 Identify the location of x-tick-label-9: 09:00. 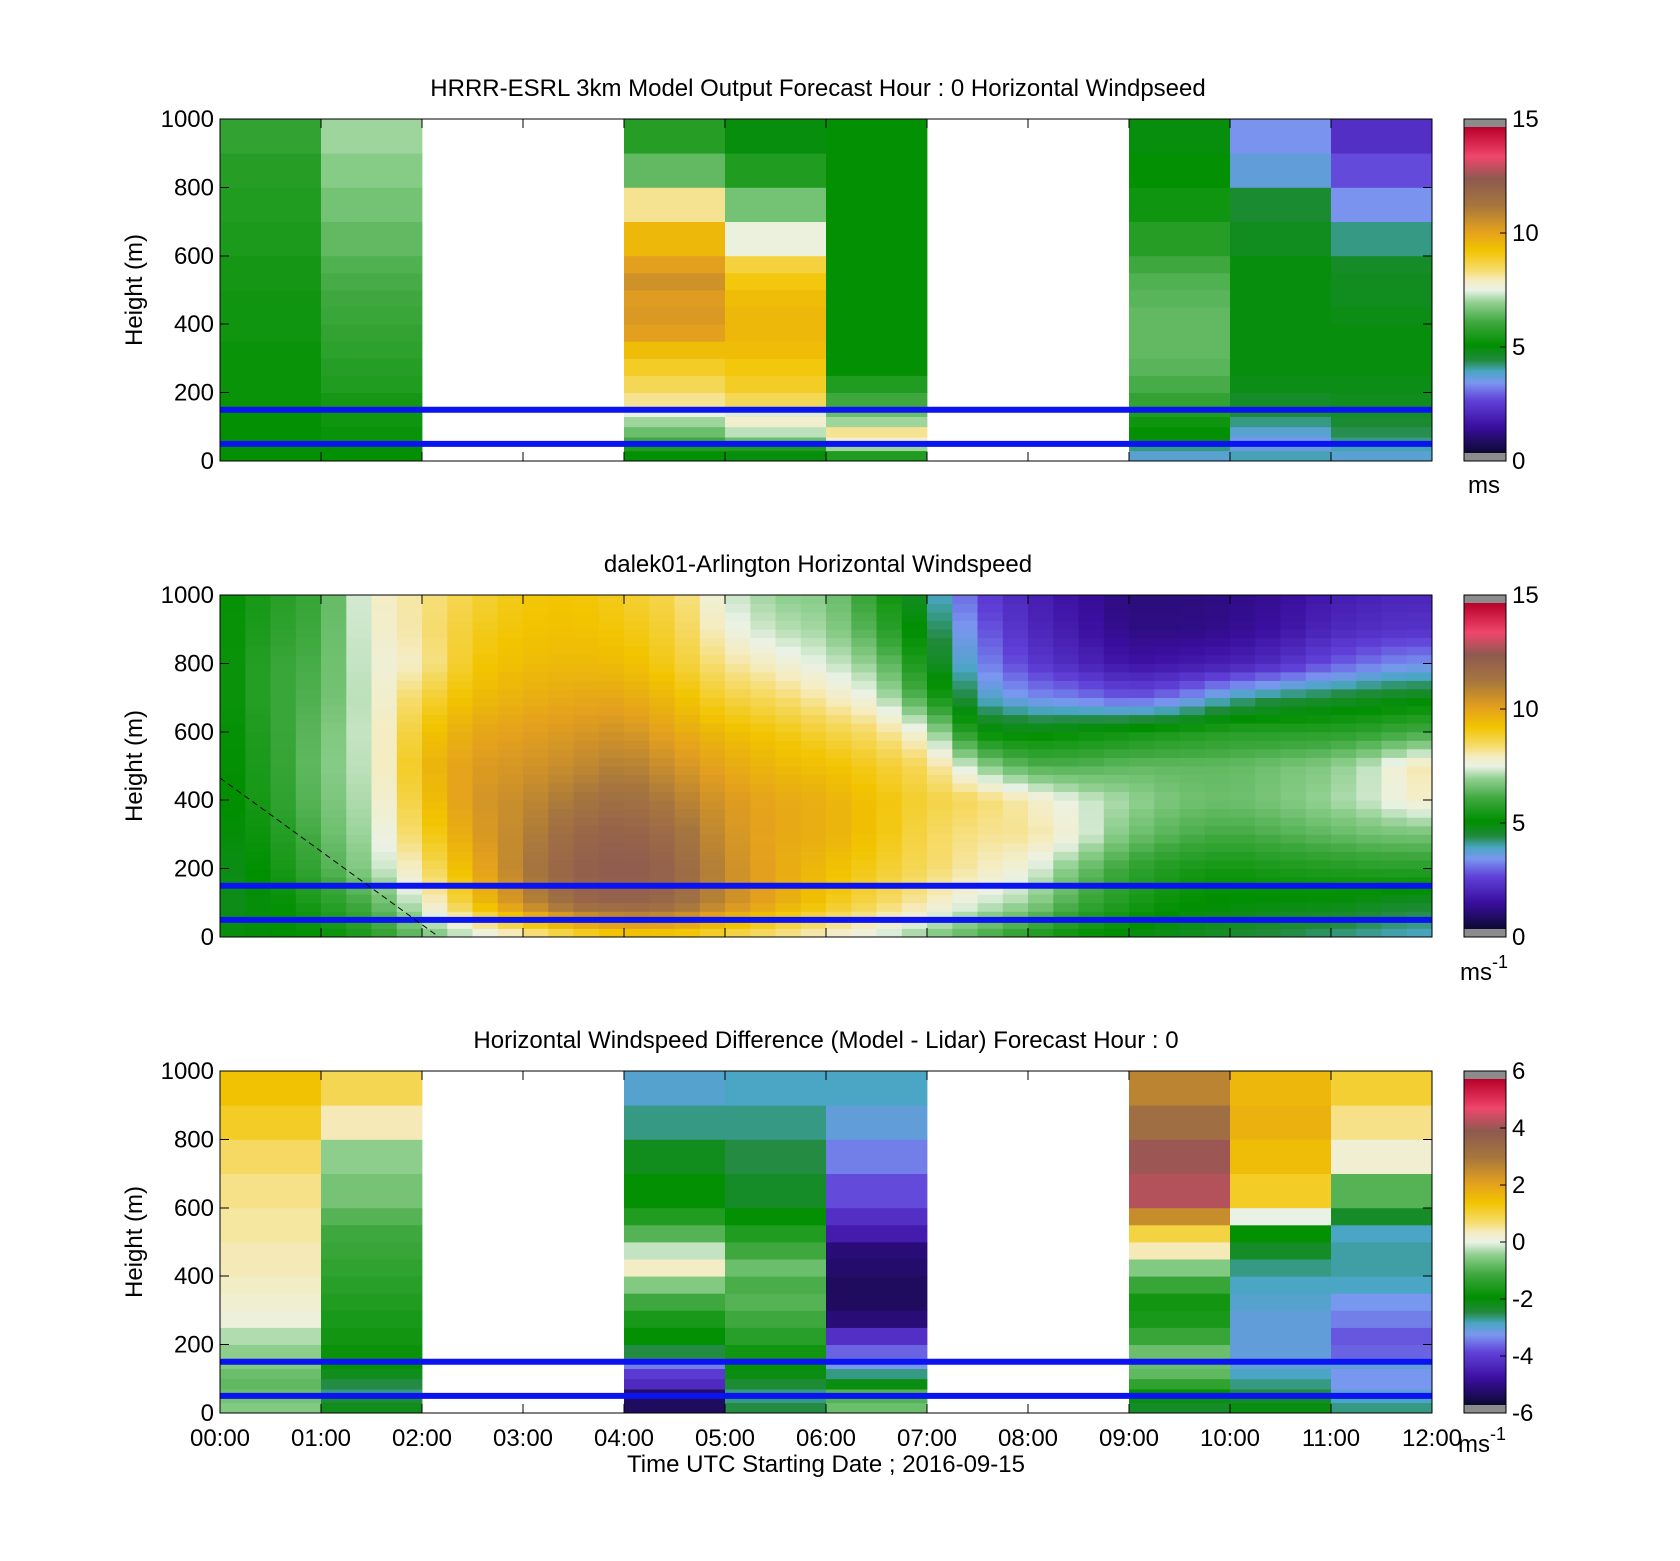
(1129, 1438).